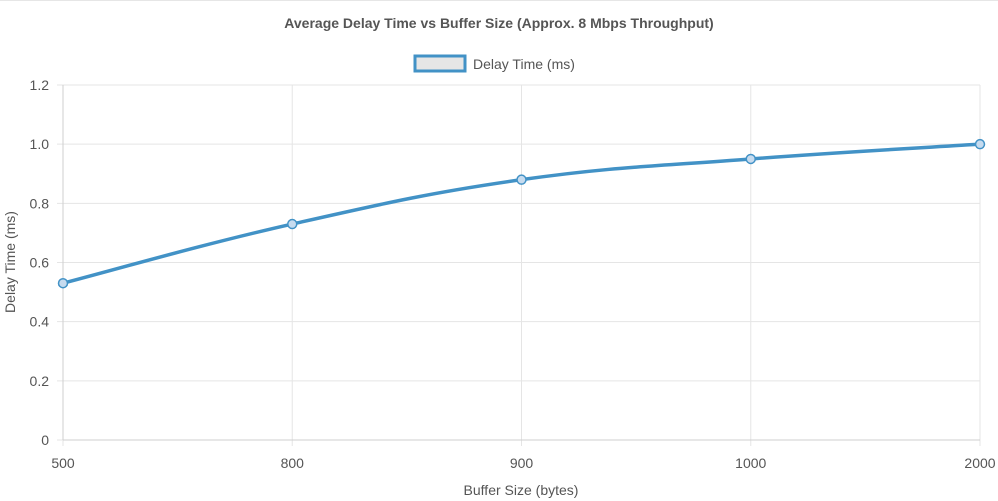  What do you see at coordinates (10, 262) in the screenshot?
I see `y-axis-title: Delay Time (ms)` at bounding box center [10, 262].